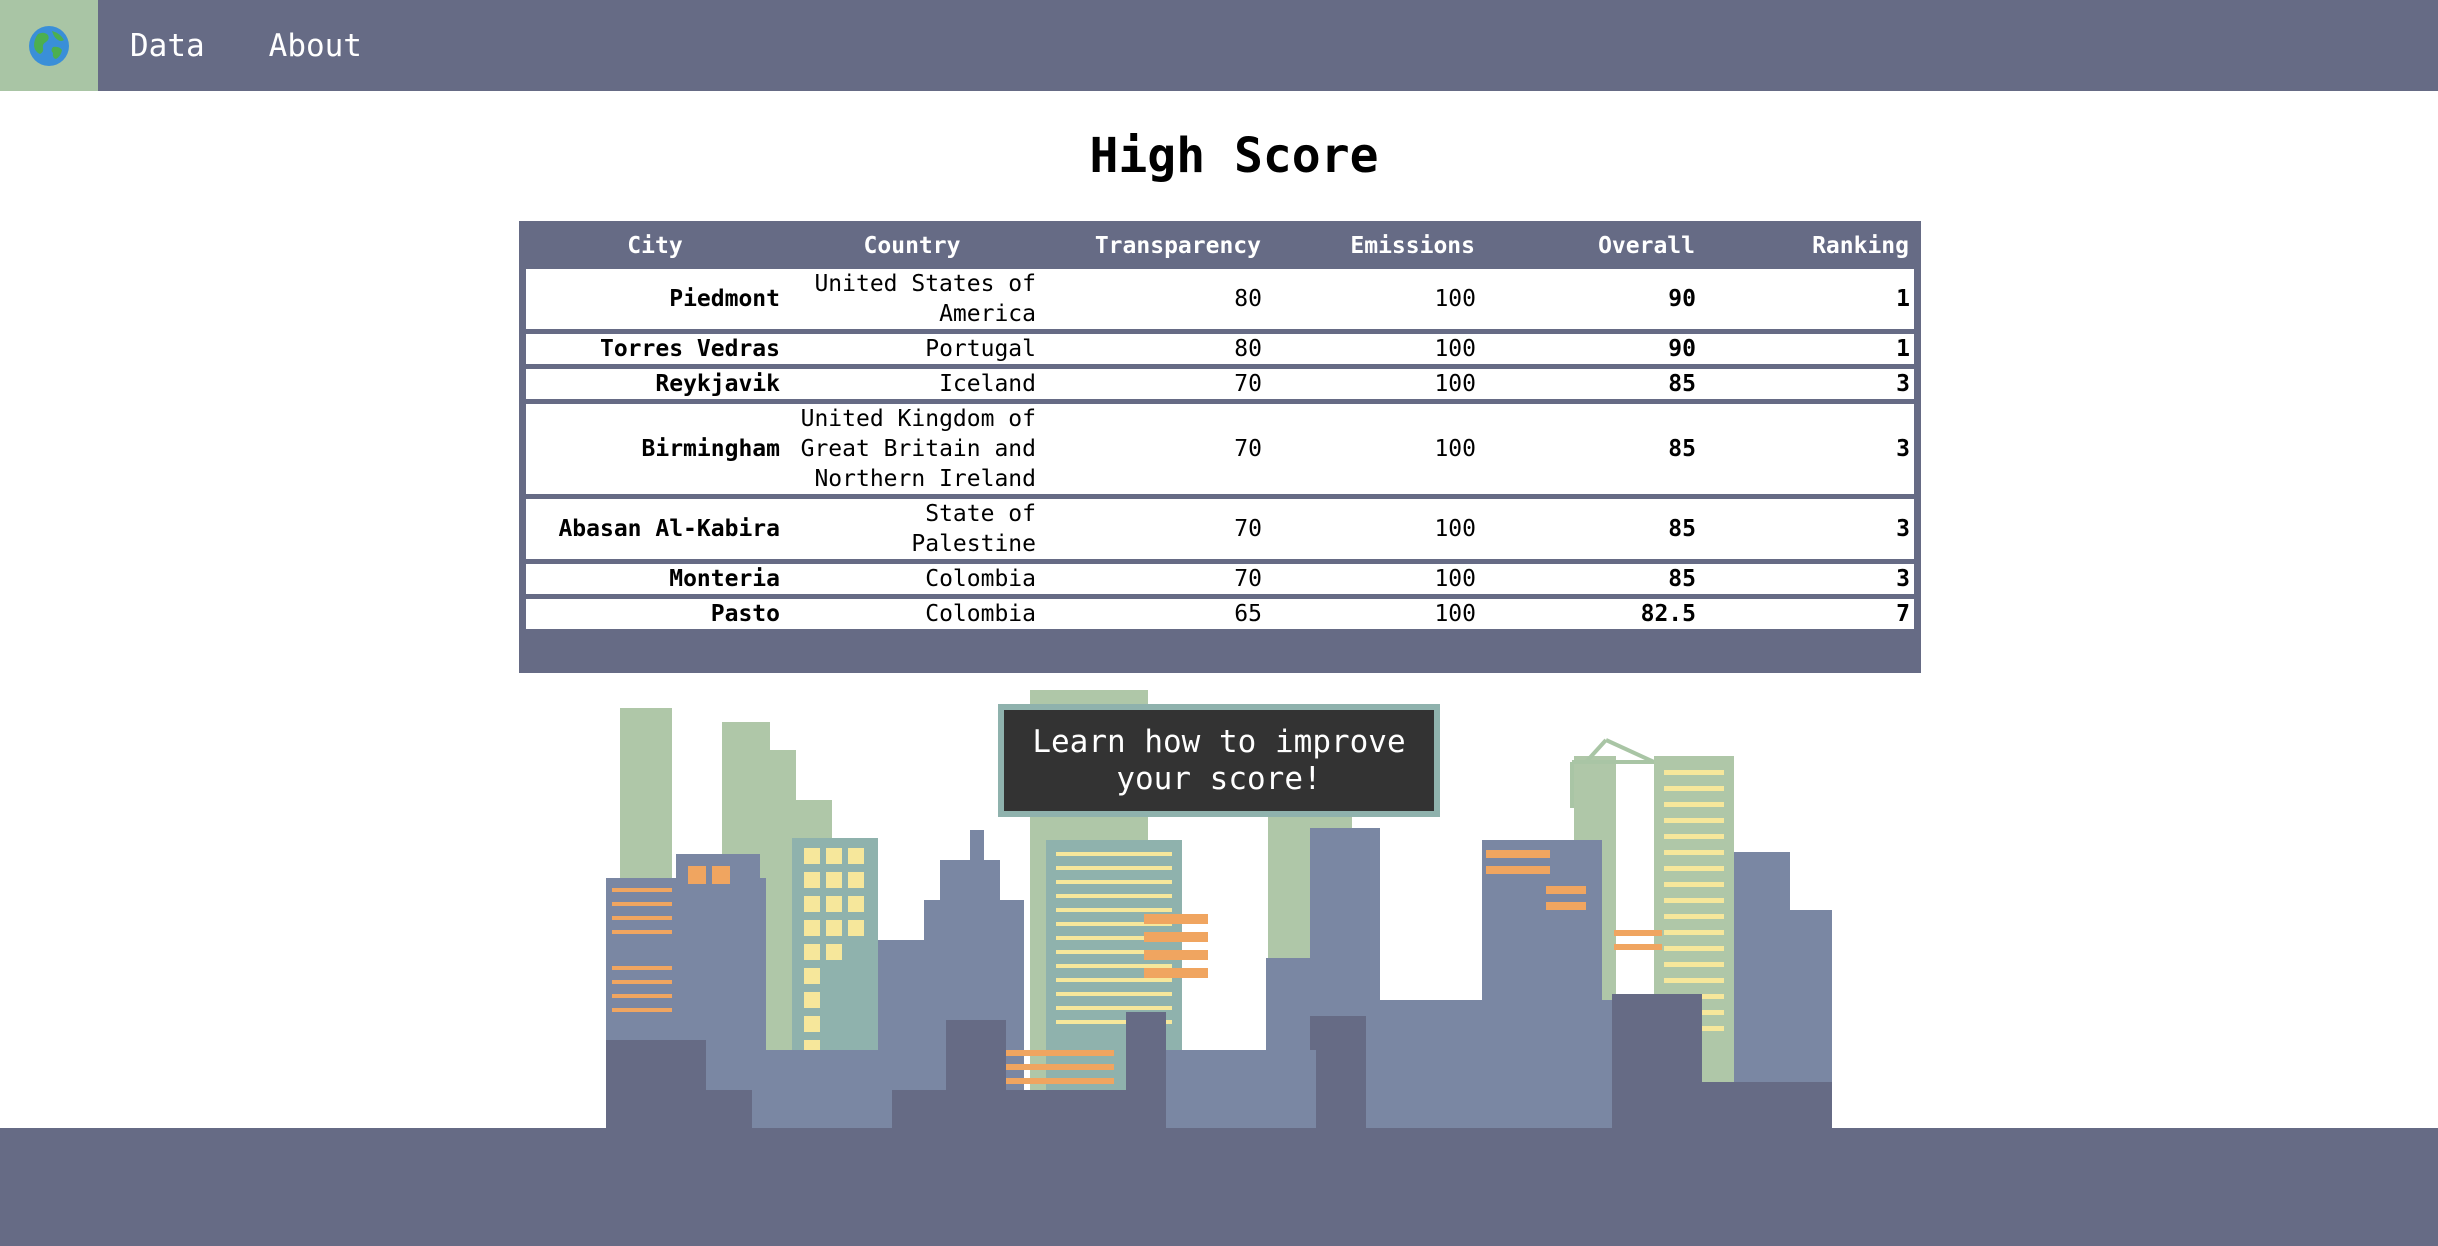  What do you see at coordinates (655, 384) in the screenshot?
I see `cell-city: Reykjavik` at bounding box center [655, 384].